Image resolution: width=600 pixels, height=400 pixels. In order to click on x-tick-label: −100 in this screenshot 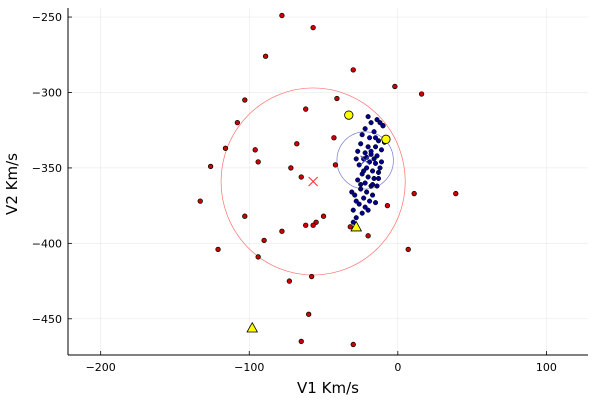, I will do `click(249, 367)`.